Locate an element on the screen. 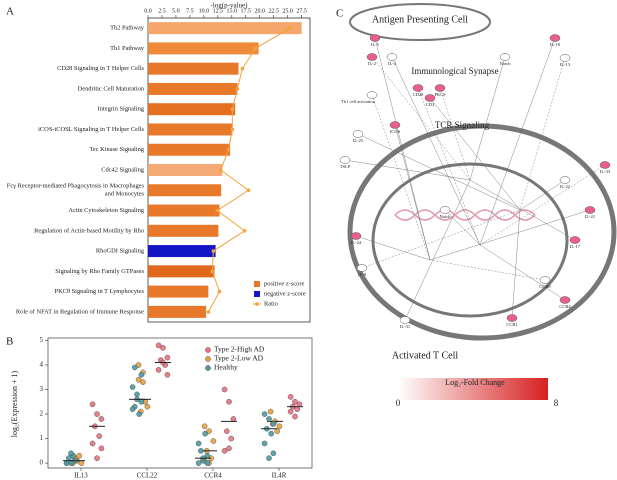 The height and width of the screenshot is (480, 617). y-tick-label: 2 is located at coordinates (42, 414).